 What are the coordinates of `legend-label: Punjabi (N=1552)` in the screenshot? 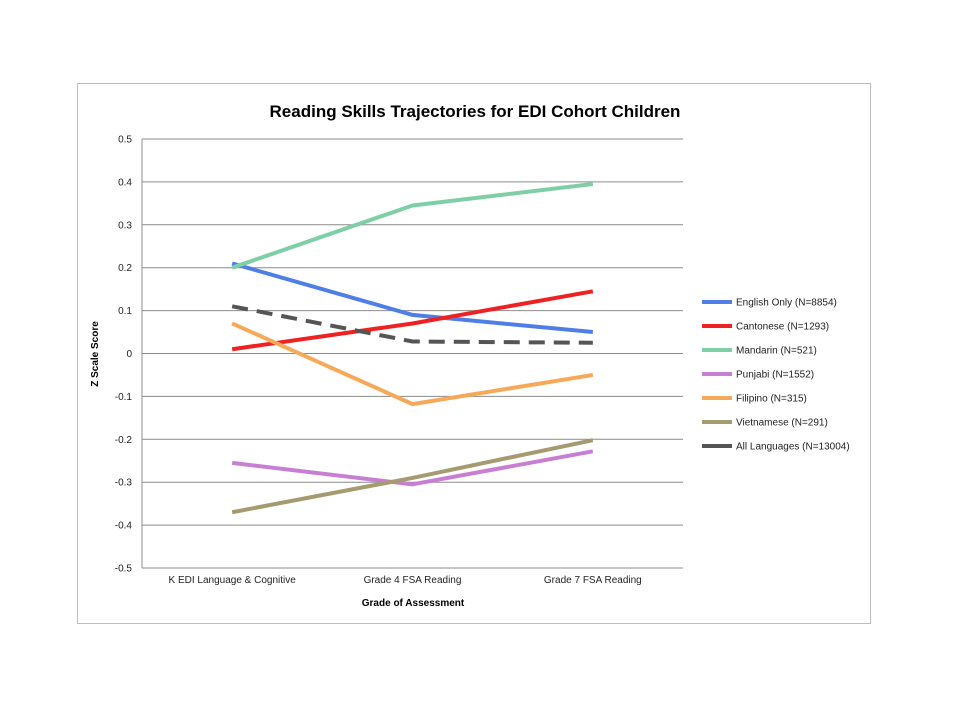 It's located at (775, 375).